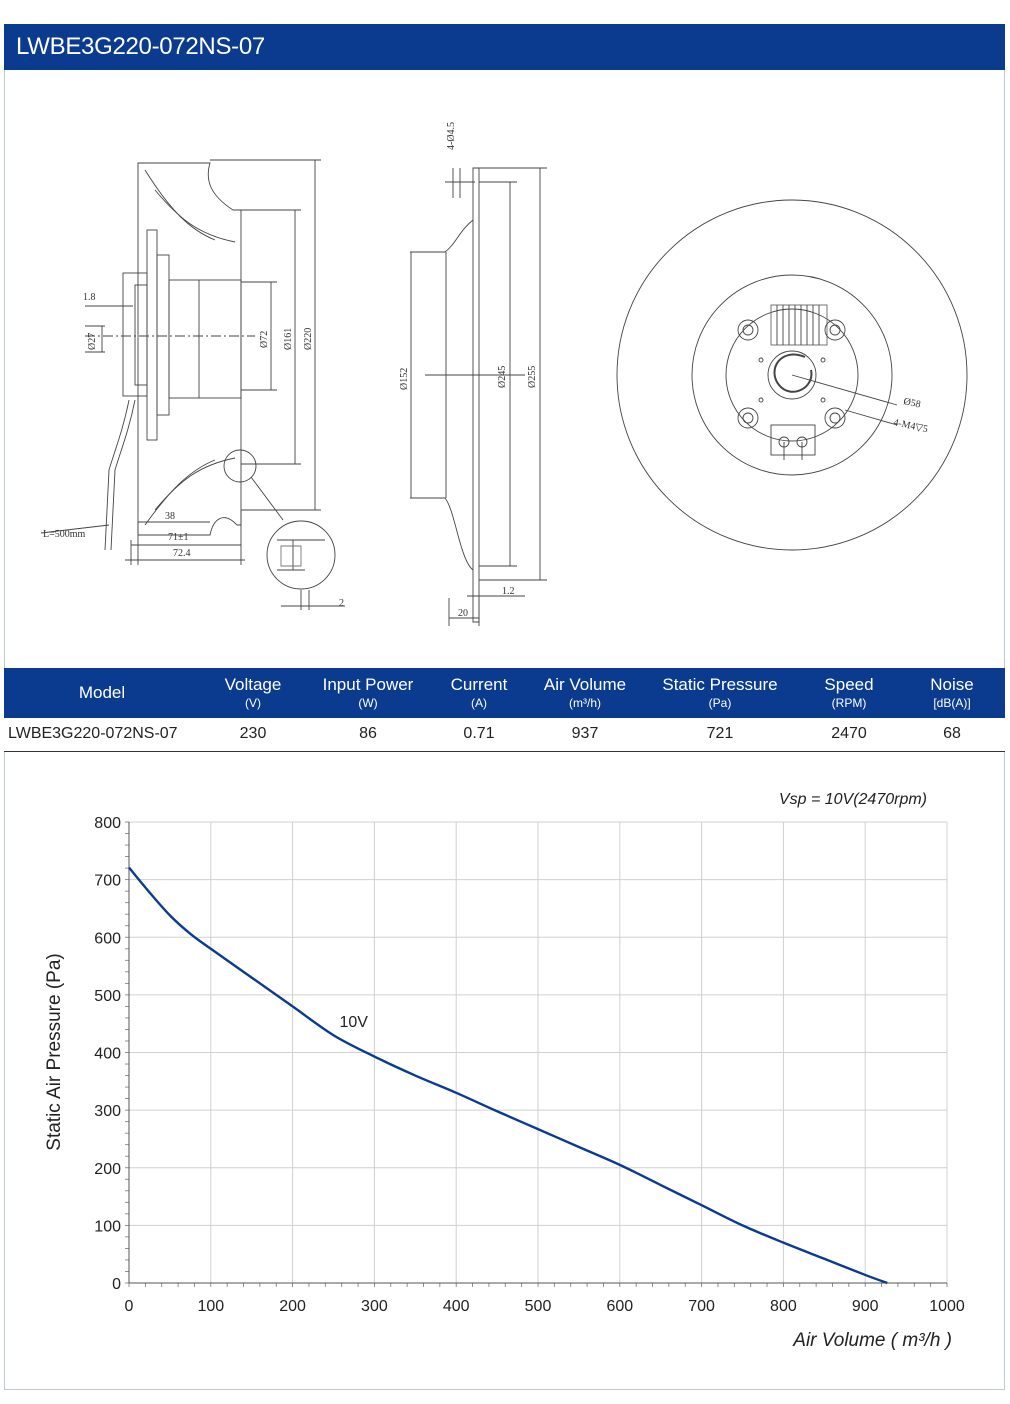 Image resolution: width=1010 pixels, height=1404 pixels. I want to click on x-tick-label: 700, so click(701, 1306).